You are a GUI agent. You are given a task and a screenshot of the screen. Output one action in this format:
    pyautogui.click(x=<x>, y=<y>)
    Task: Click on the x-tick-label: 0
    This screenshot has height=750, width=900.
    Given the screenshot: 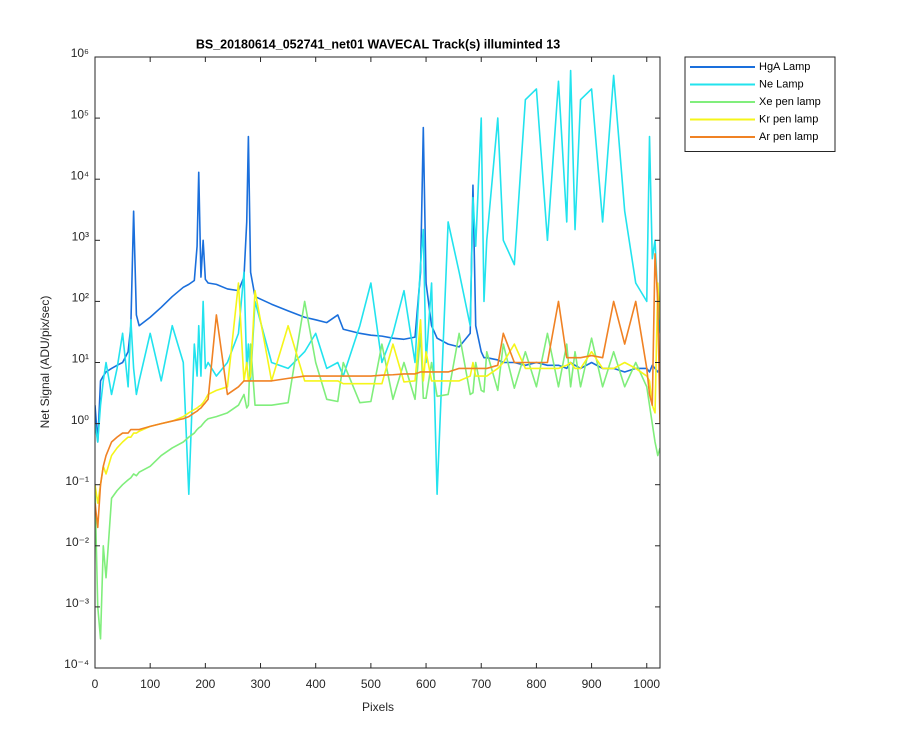 What is the action you would take?
    pyautogui.click(x=95, y=684)
    